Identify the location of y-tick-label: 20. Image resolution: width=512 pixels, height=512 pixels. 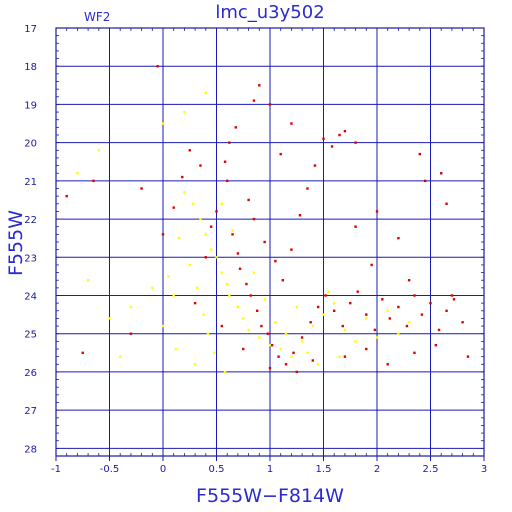
(30, 144).